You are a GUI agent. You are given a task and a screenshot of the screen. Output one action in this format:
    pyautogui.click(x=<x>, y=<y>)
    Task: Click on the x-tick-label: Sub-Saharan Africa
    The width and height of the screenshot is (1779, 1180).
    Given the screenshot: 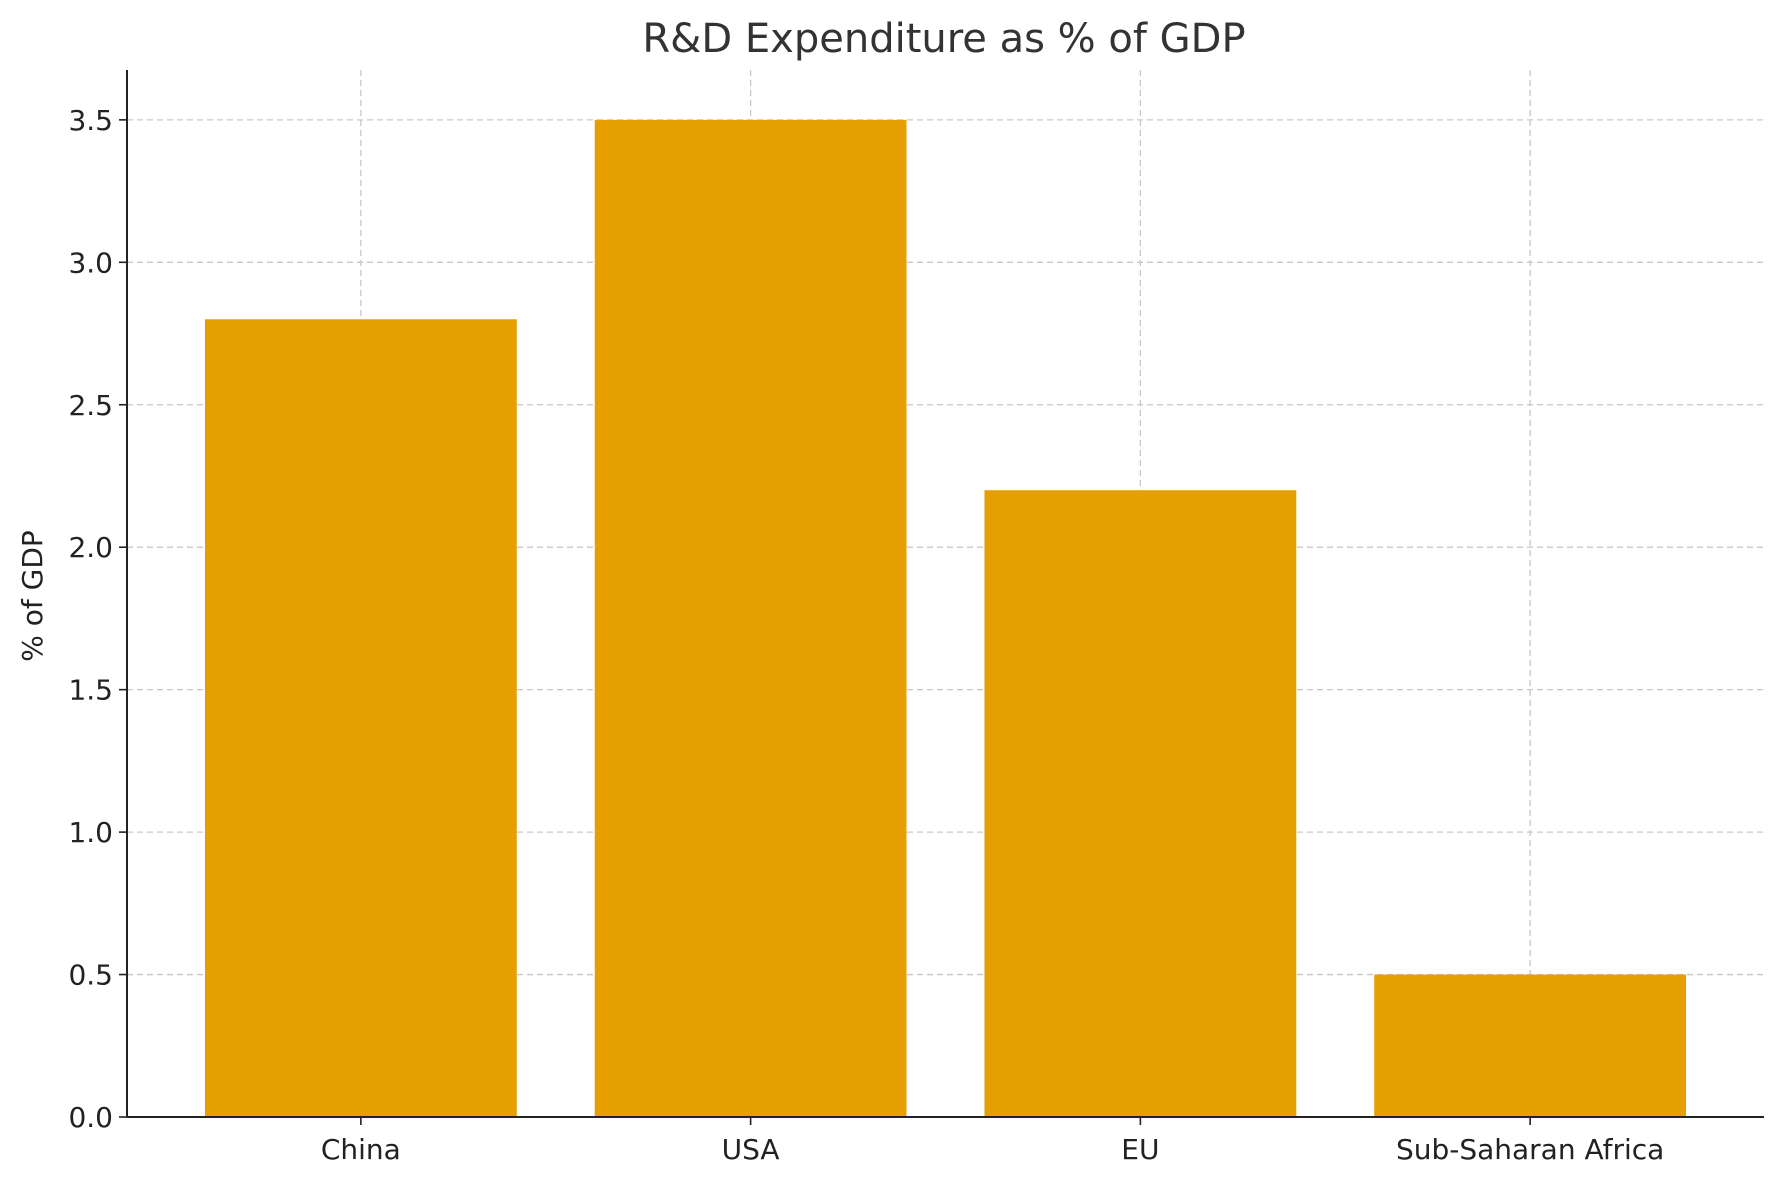 What is the action you would take?
    pyautogui.click(x=1530, y=1149)
    